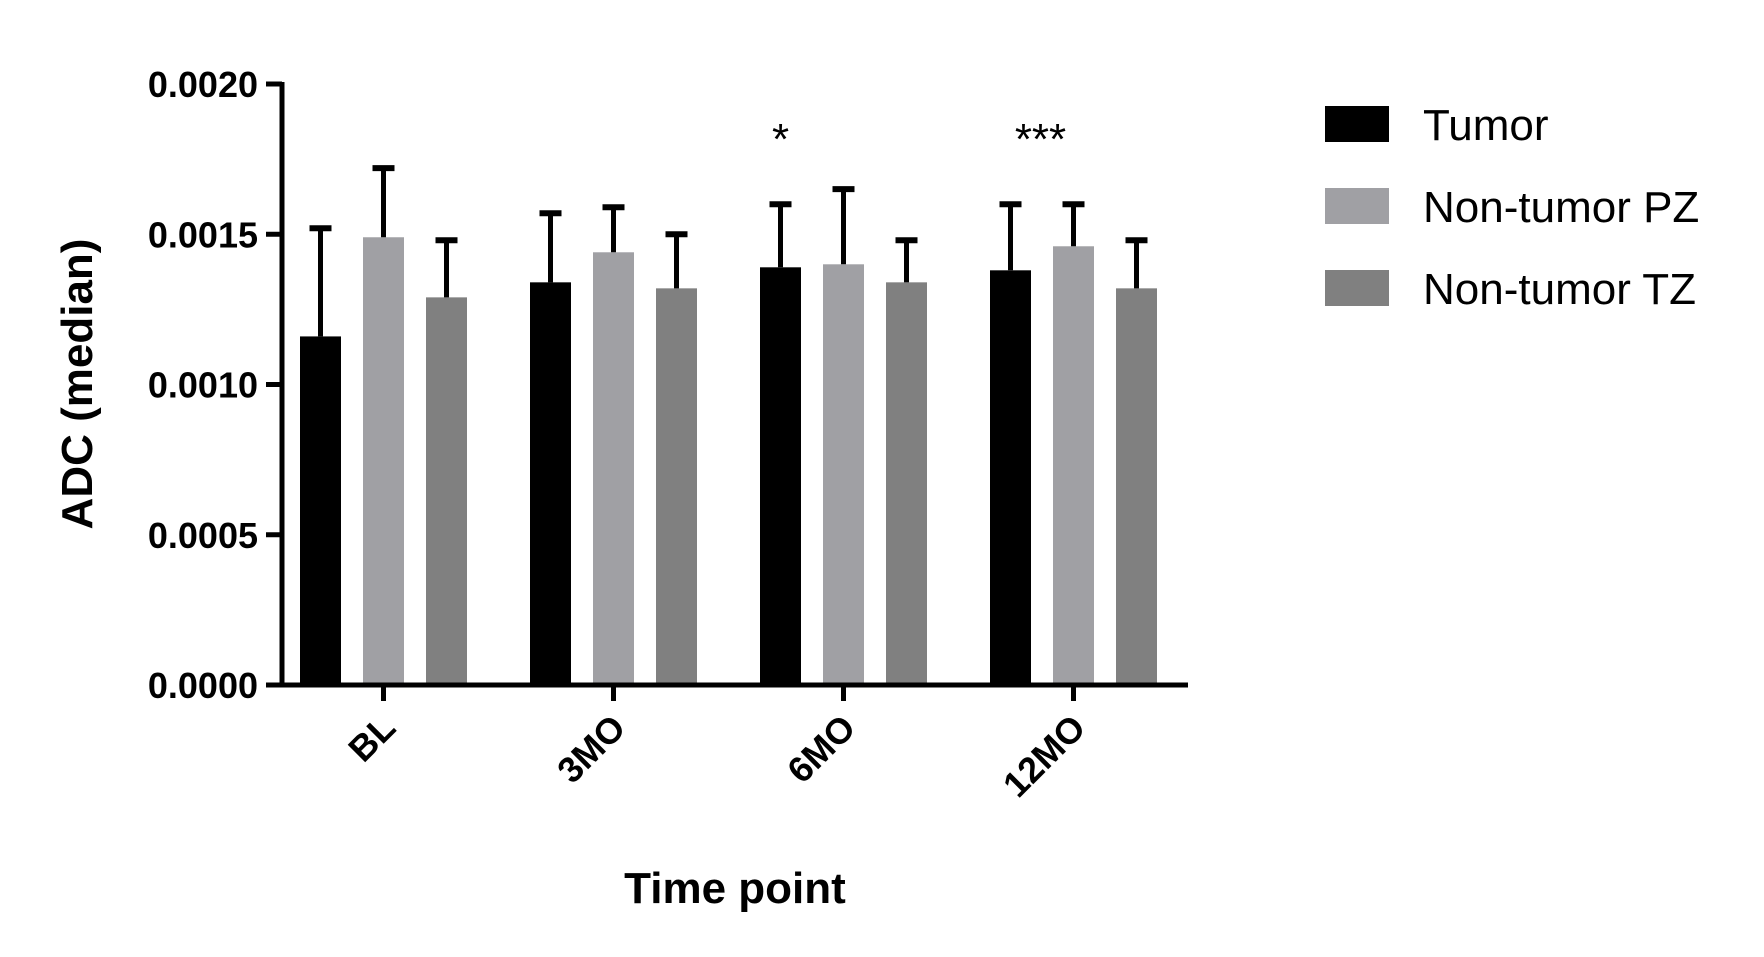 Image resolution: width=1764 pixels, height=957 pixels. Describe the element at coordinates (591, 749) in the screenshot. I see `x-tick-label-3mo: 3MO` at that location.